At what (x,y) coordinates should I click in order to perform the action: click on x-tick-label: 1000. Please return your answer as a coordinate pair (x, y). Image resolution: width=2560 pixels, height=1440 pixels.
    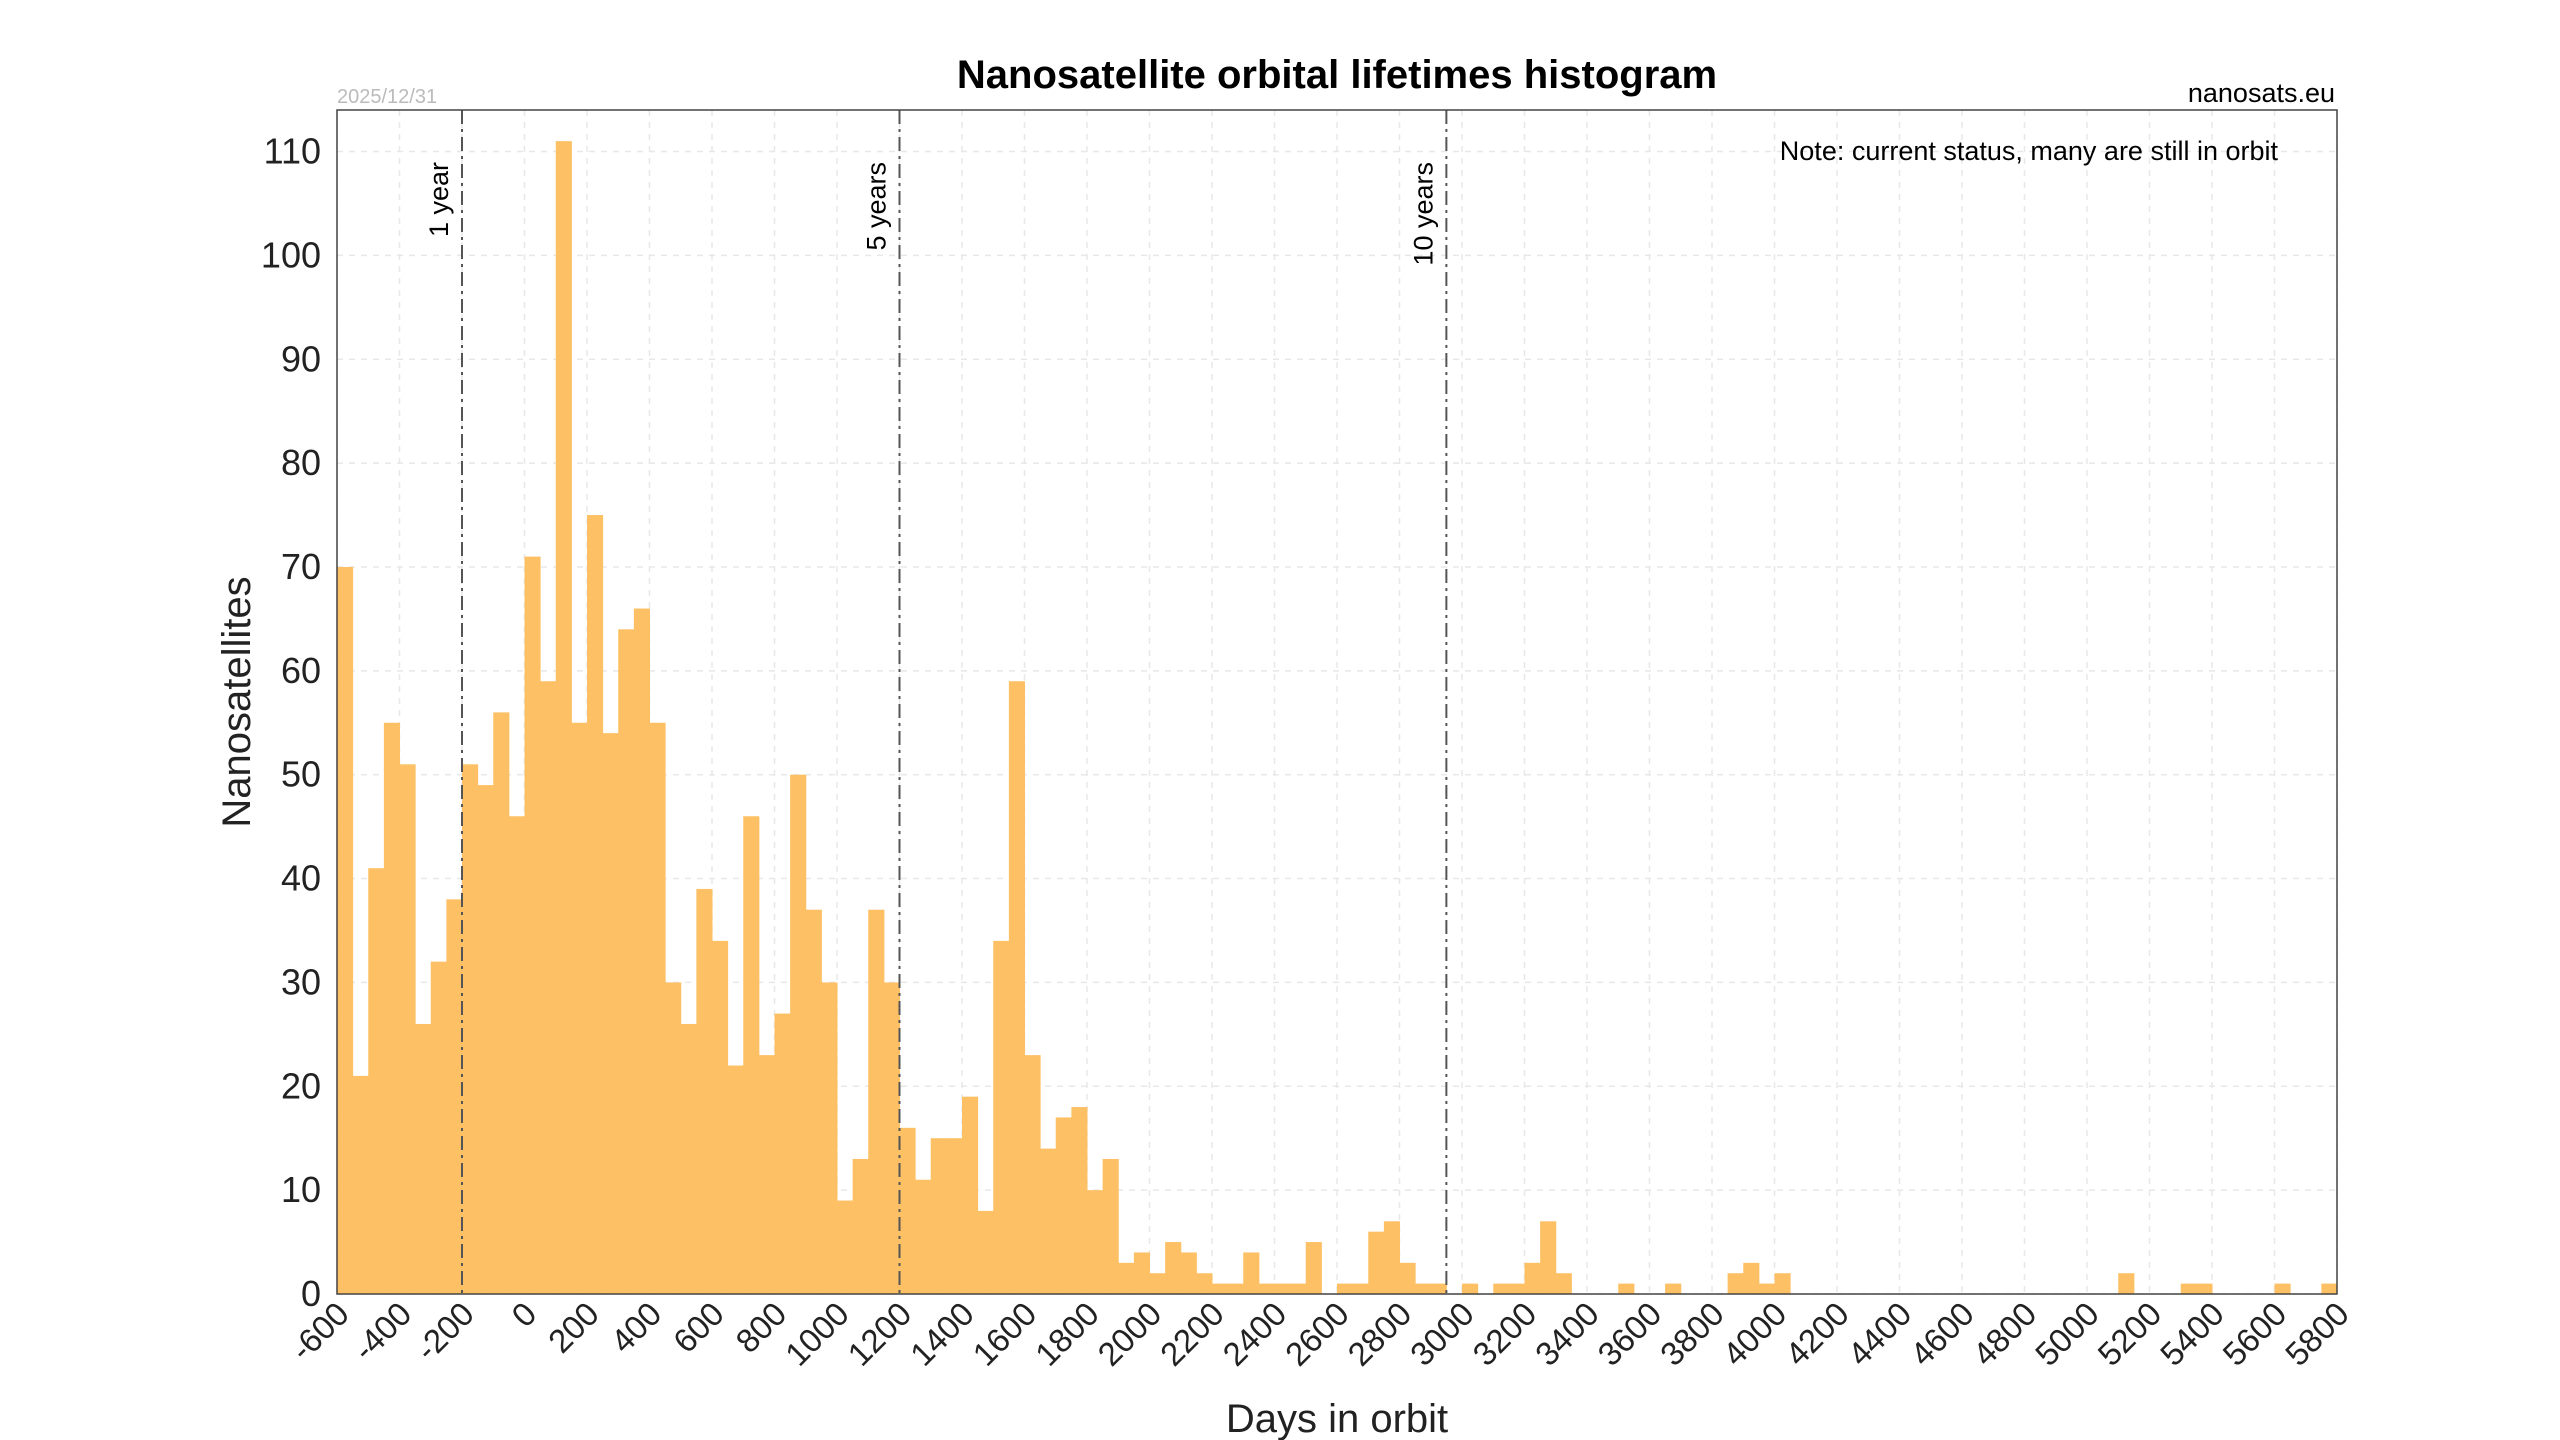
    Looking at the image, I should click on (817, 1334).